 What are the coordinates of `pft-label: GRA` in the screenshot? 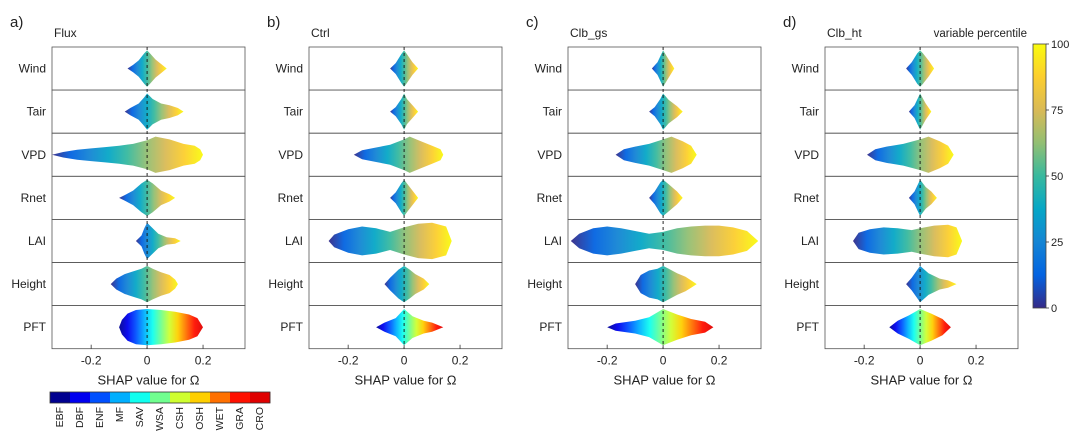 It's located at (240, 418).